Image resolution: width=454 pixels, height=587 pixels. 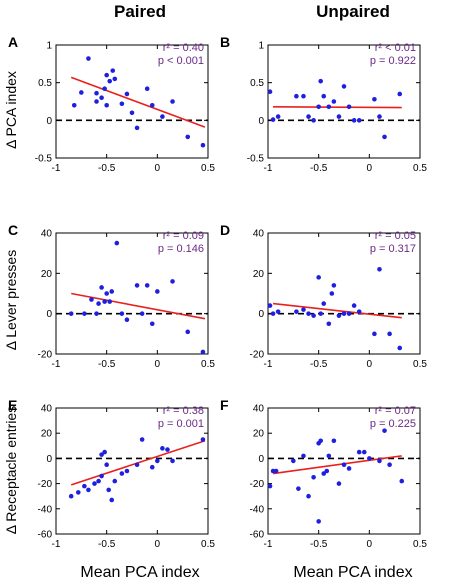 I want to click on xlabel-paired: Mean PCA index, so click(x=139, y=572).